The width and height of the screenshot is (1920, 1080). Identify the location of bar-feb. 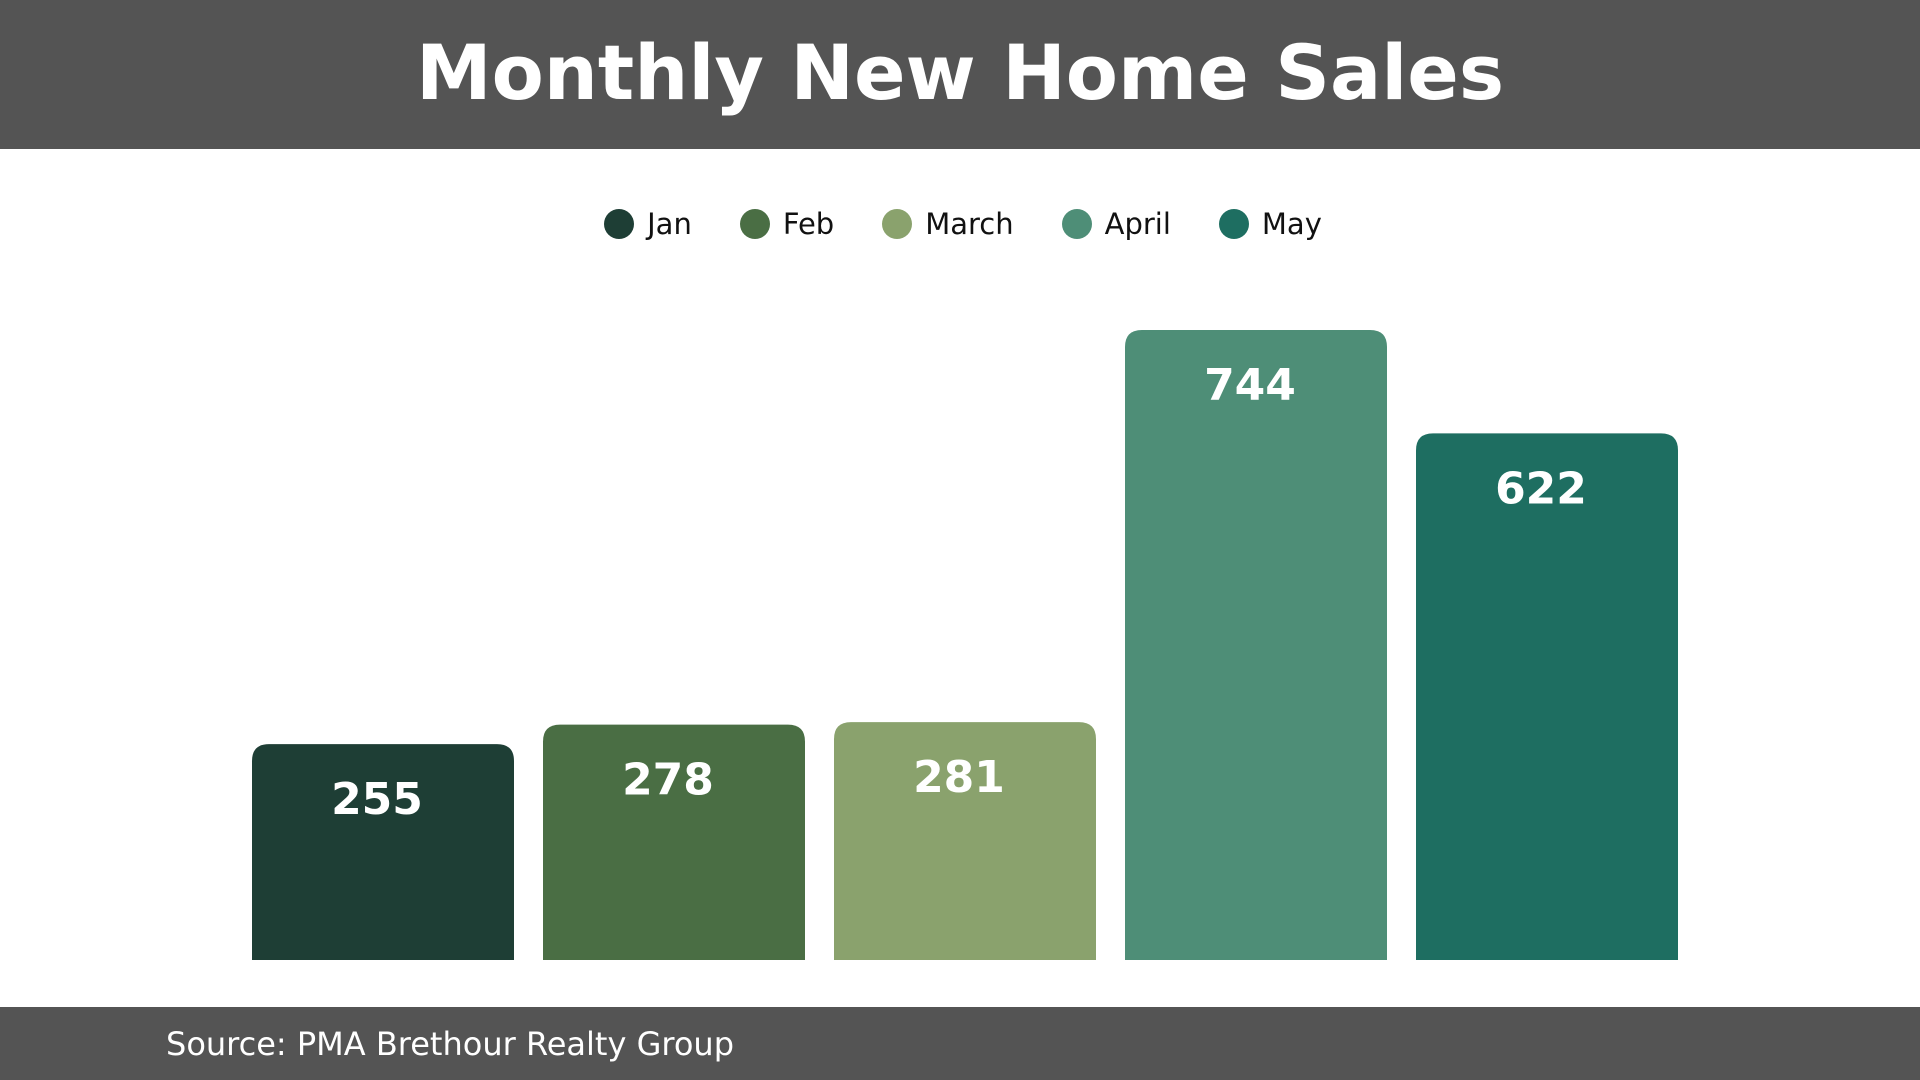
(674, 842).